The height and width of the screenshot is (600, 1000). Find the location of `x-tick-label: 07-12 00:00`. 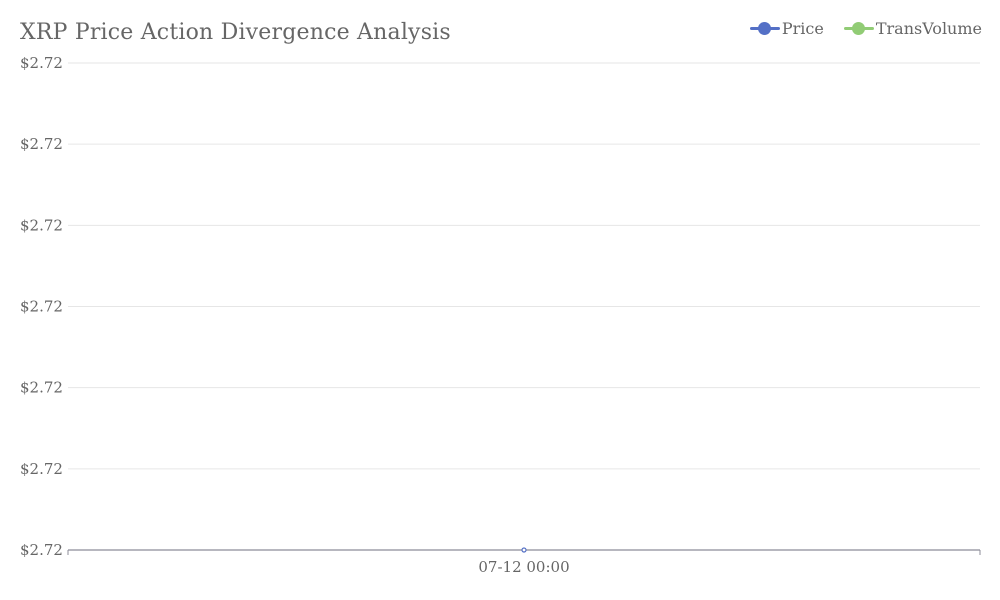

x-tick-label: 07-12 00:00 is located at coordinates (523, 567).